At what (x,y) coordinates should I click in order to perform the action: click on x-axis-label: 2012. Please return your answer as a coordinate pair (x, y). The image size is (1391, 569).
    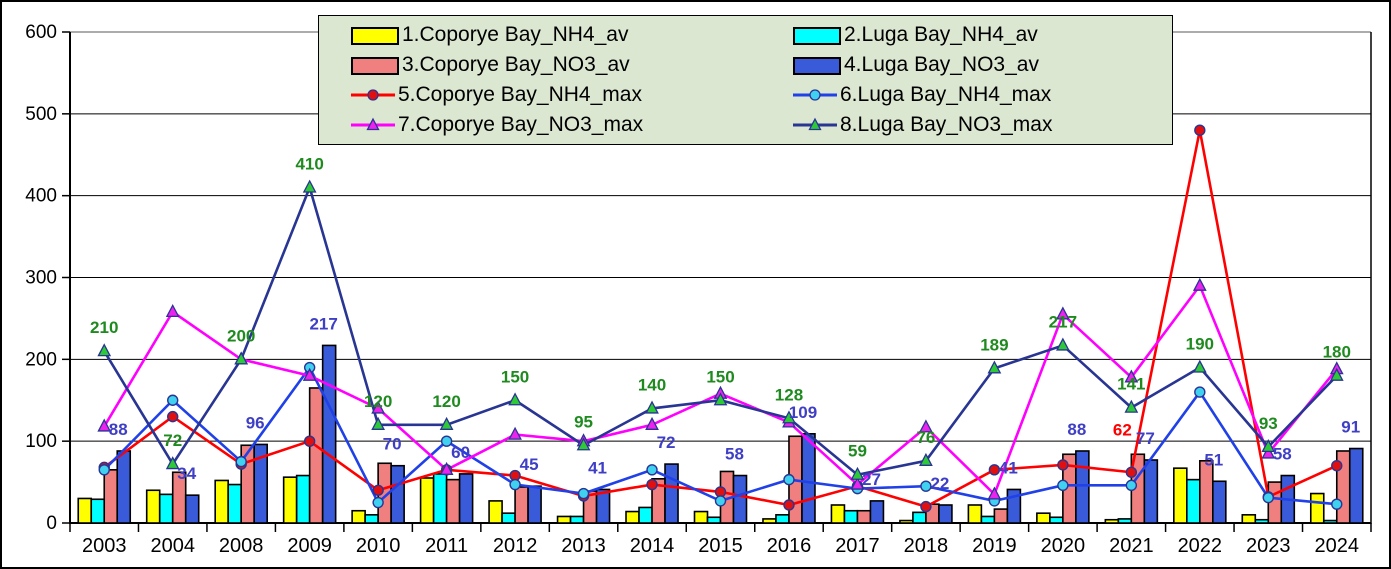
    Looking at the image, I should click on (515, 546).